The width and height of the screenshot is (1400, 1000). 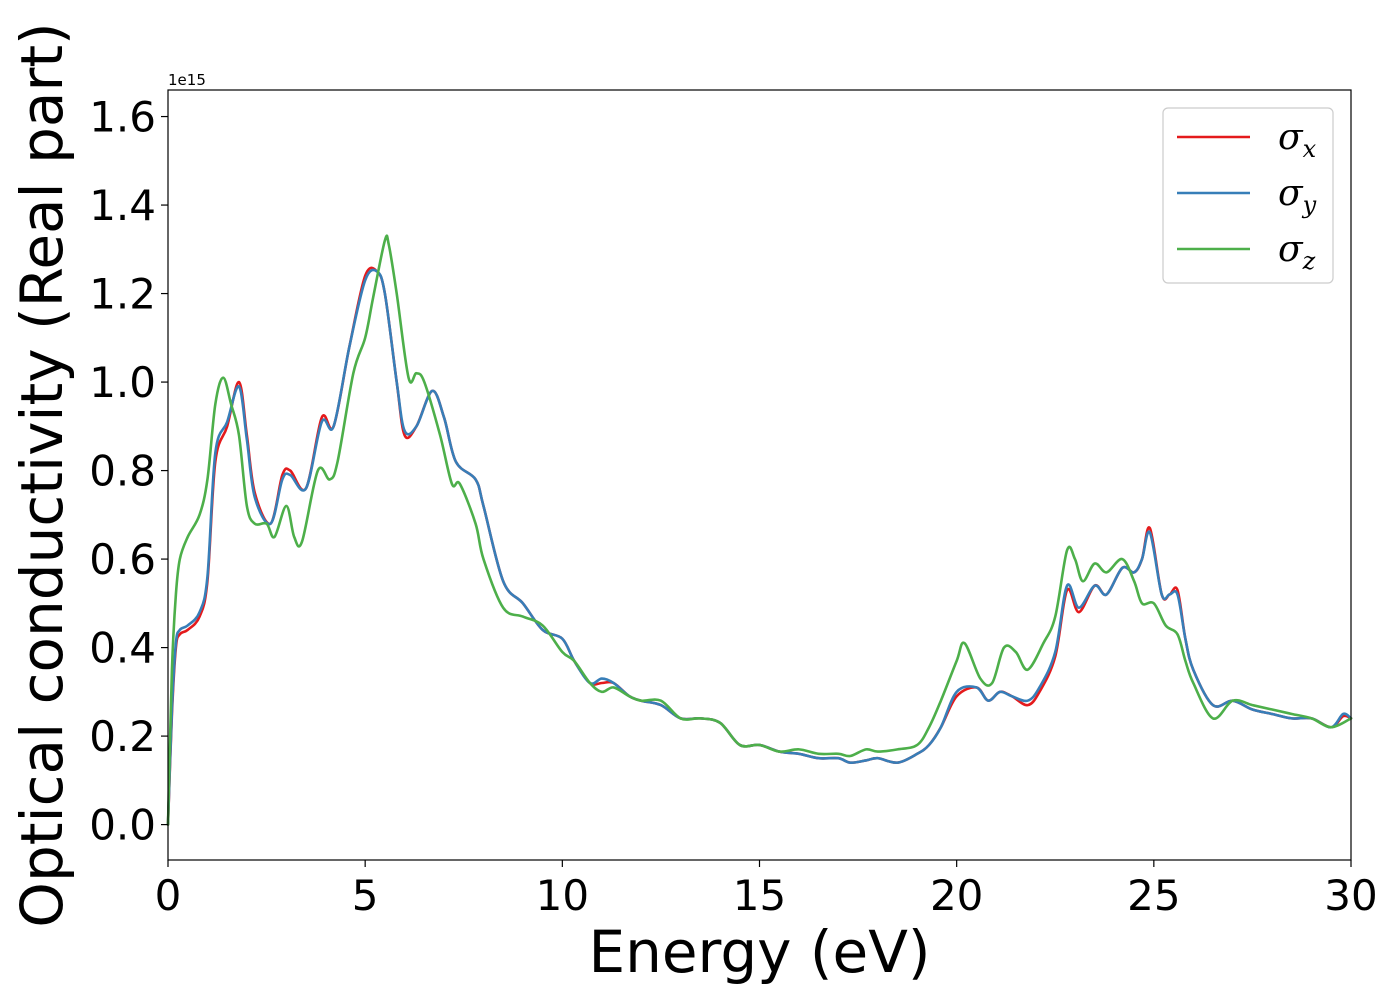 What do you see at coordinates (122, 471) in the screenshot?
I see `y-tick-label: 0.8` at bounding box center [122, 471].